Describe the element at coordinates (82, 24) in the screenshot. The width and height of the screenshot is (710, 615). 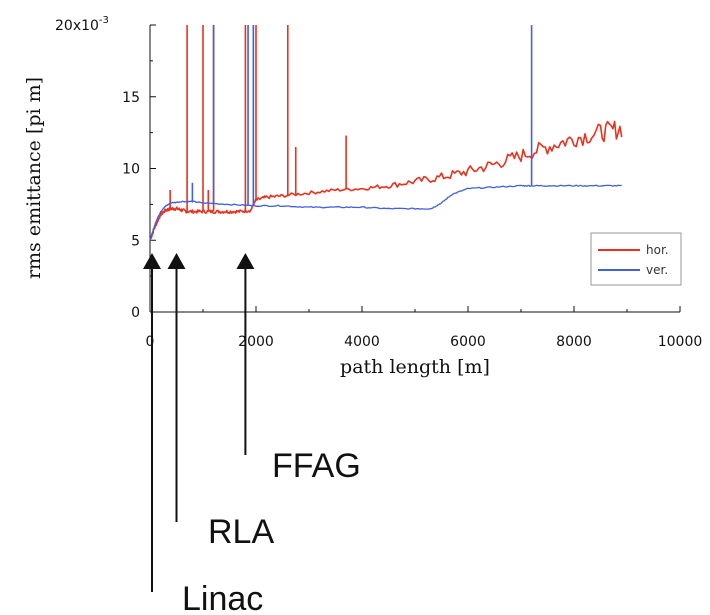
I see `y-tick-label: 20x10⁻³` at that location.